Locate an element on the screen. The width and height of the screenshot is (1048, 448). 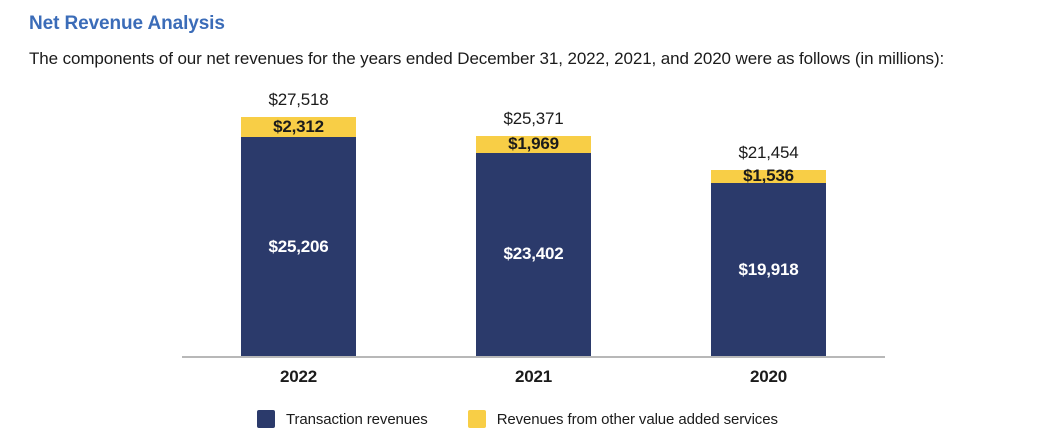
bar-2020: $1,536 $19,918 is located at coordinates (768, 261).